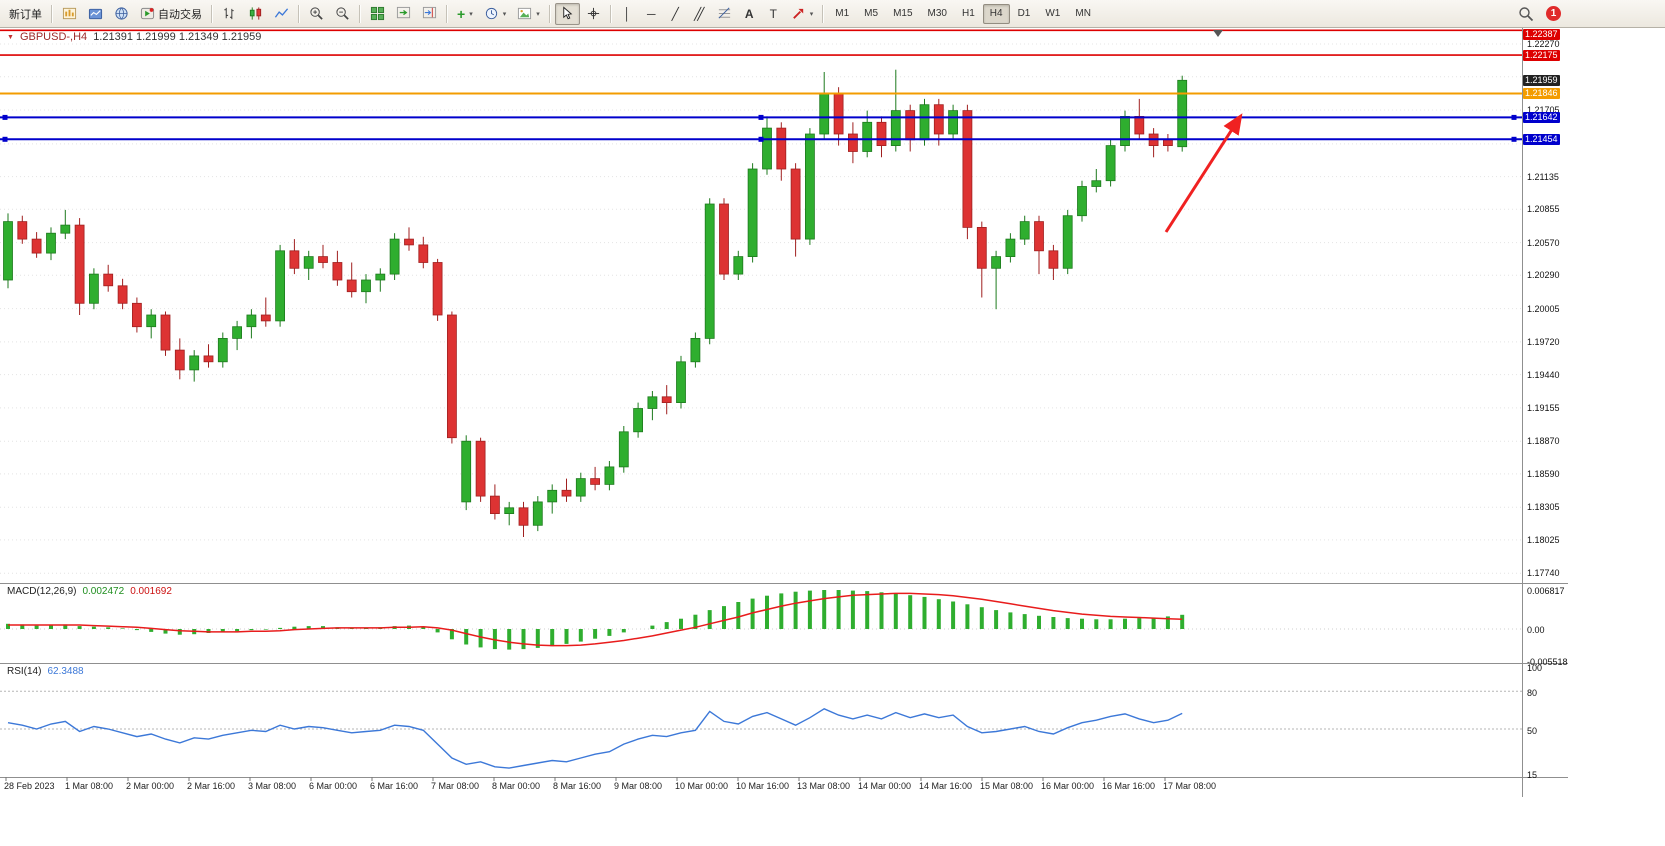 This screenshot has width=1665, height=846. What do you see at coordinates (1541, 55) in the screenshot?
I see `price-marker: 1.22175` at bounding box center [1541, 55].